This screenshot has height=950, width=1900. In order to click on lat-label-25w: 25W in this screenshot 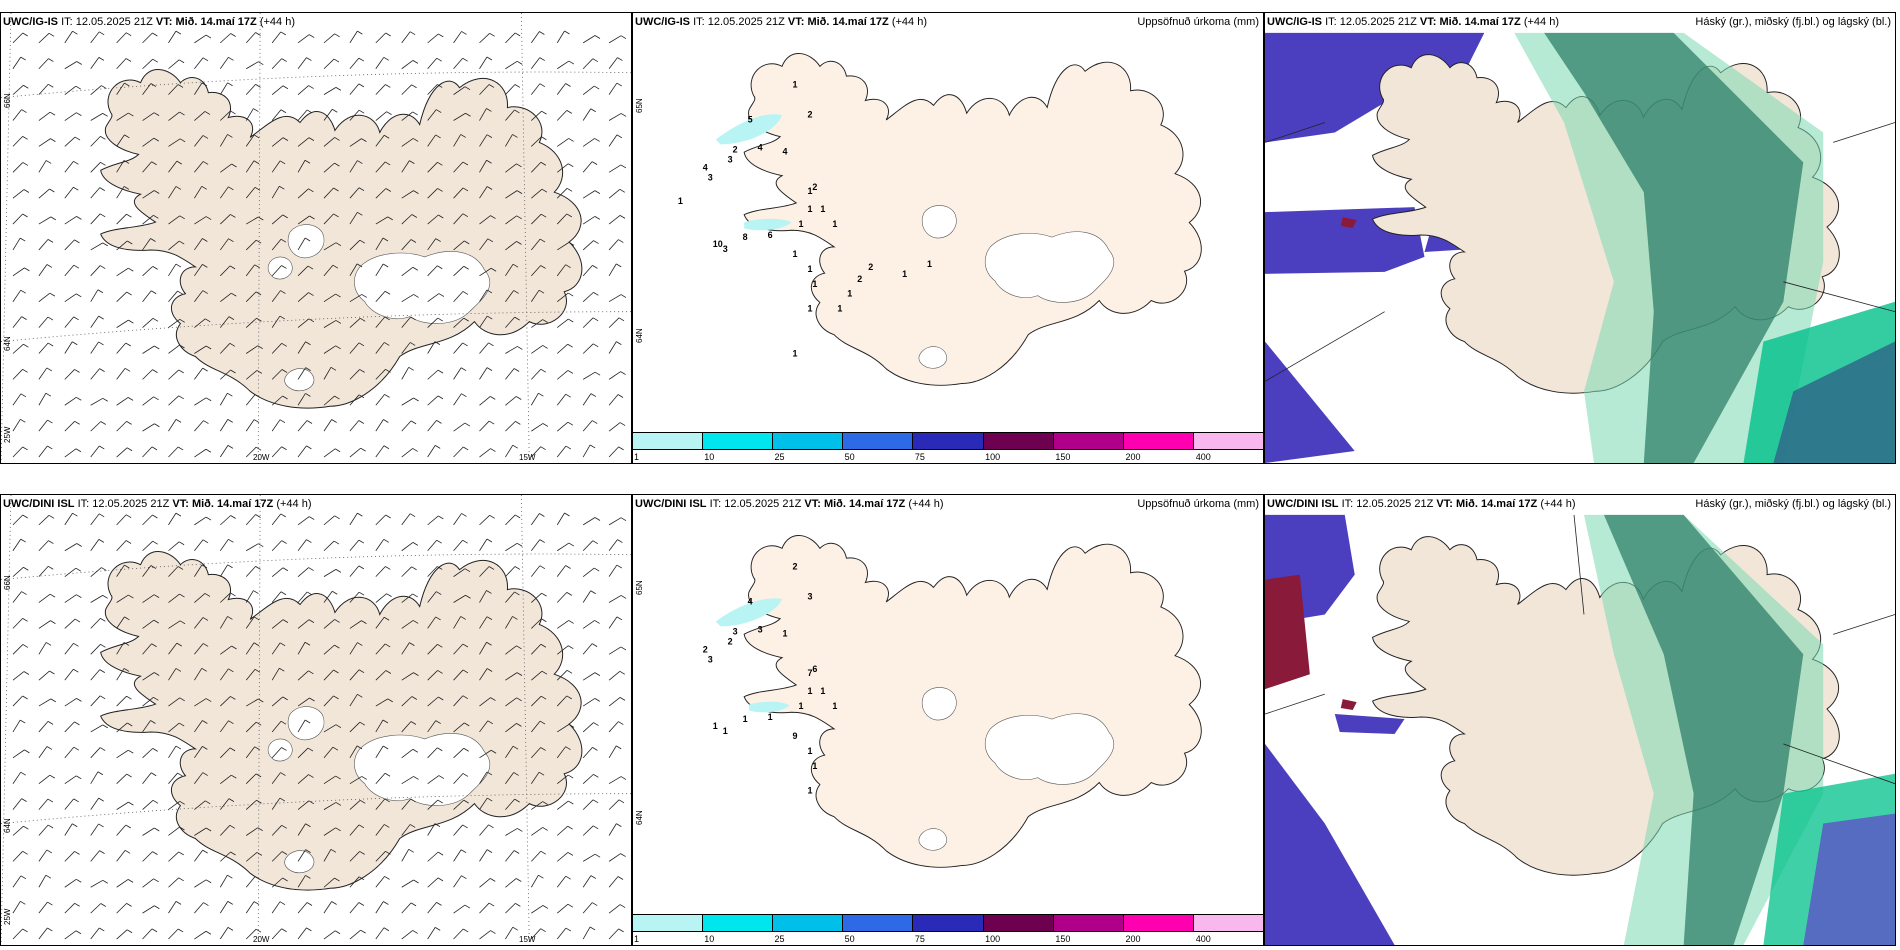, I will do `click(7, 434)`.